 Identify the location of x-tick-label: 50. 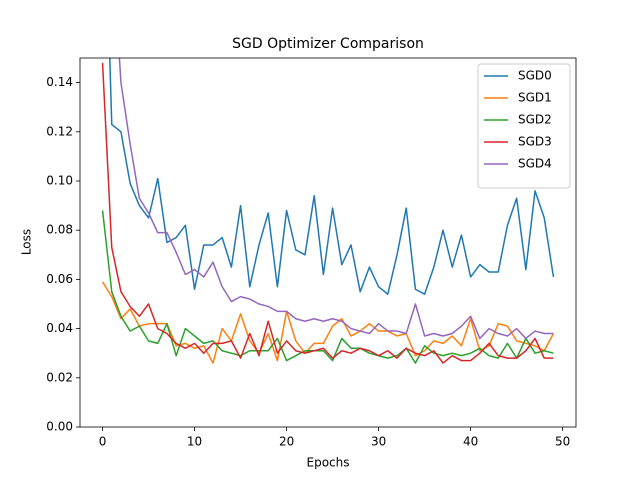
(562, 442).